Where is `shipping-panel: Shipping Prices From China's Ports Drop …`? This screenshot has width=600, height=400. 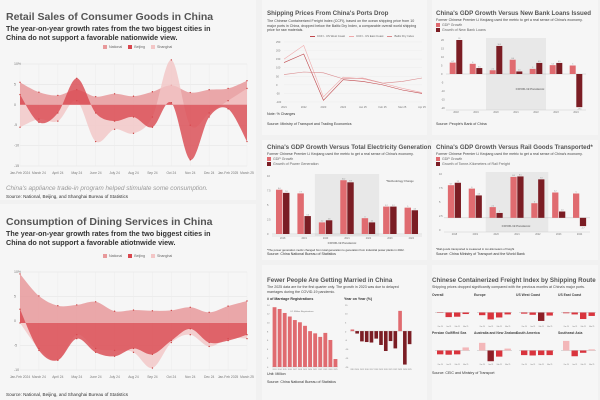
shipping-panel: Shipping Prices From China's Ports Drop … is located at coordinates (344, 67).